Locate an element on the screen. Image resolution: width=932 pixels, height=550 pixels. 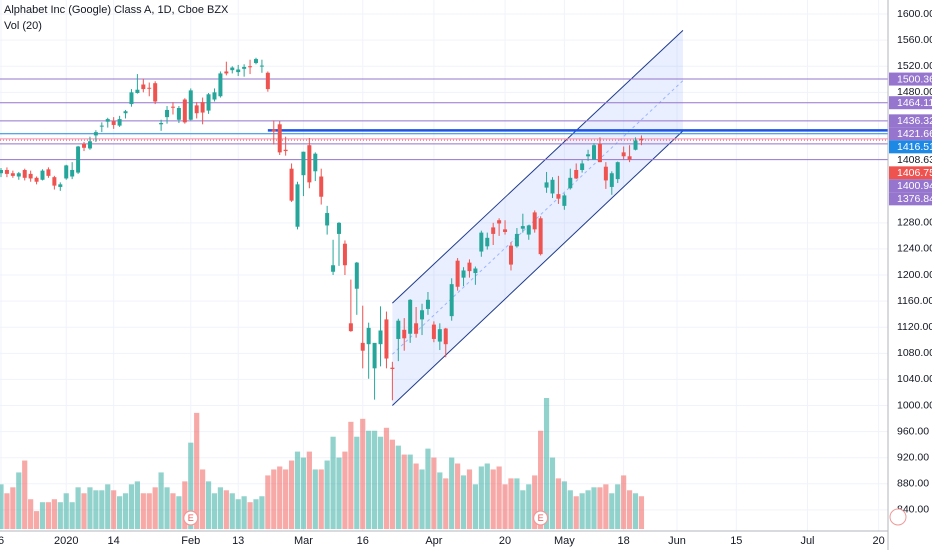
y-tick-label: 1200.00 is located at coordinates (914, 275).